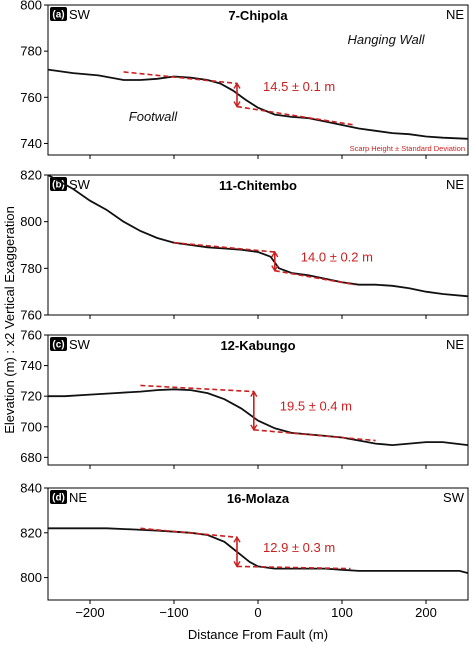 The height and width of the screenshot is (645, 474). Describe the element at coordinates (258, 185) in the screenshot. I see `panel-title: 11-Chitembo` at that location.